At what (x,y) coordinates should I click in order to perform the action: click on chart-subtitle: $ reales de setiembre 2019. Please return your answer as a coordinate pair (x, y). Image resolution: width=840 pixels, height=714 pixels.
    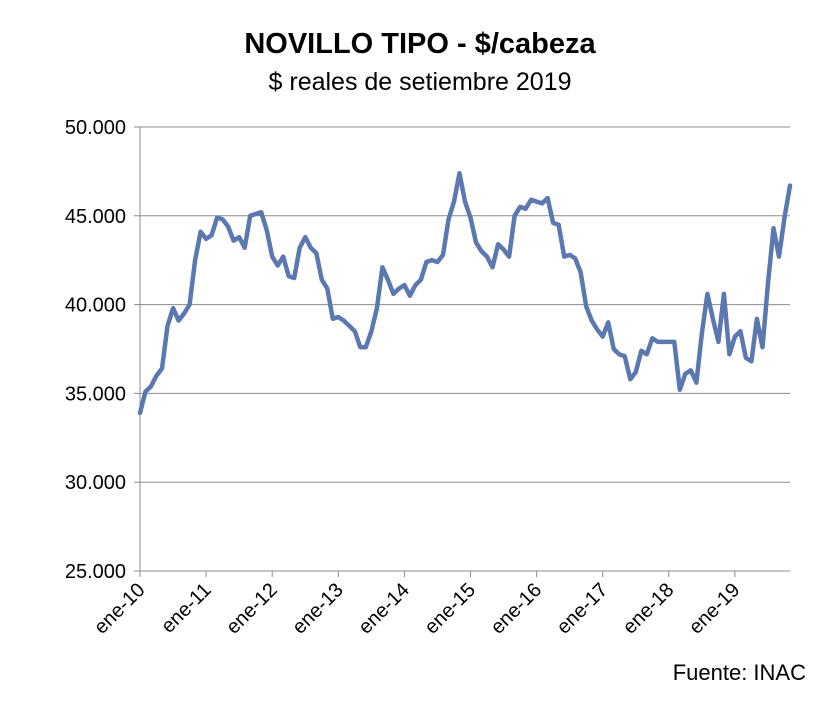
    Looking at the image, I should click on (420, 82).